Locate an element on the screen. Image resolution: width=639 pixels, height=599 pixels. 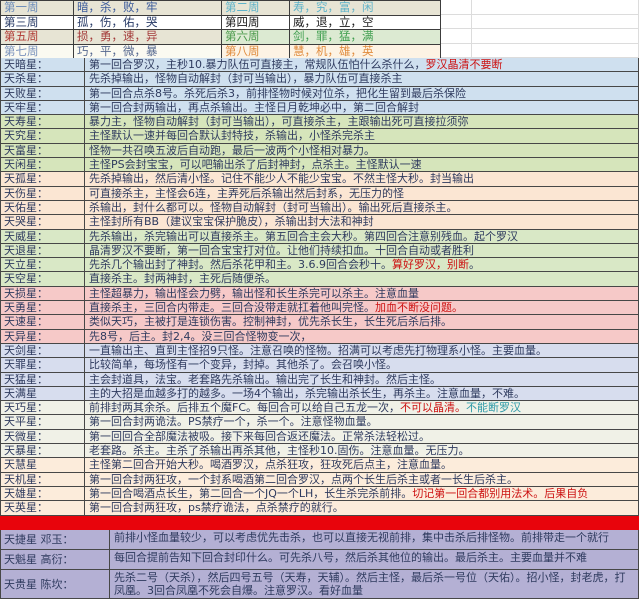
star-row: 天退星： 晶清罗汉不要断，第一回合宝宝打对位。让他们持续扣血。十回合自动或者胜利 is located at coordinates (319, 251).